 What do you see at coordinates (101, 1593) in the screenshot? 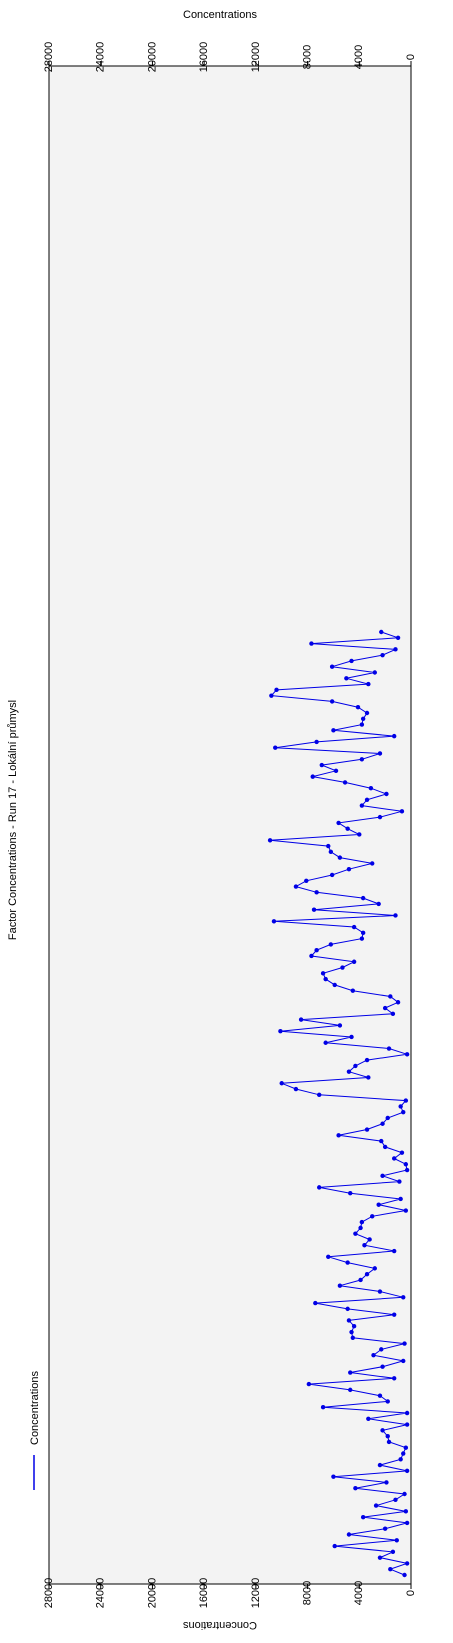
I see `bottom-tick-label: 24000` at bounding box center [101, 1593].